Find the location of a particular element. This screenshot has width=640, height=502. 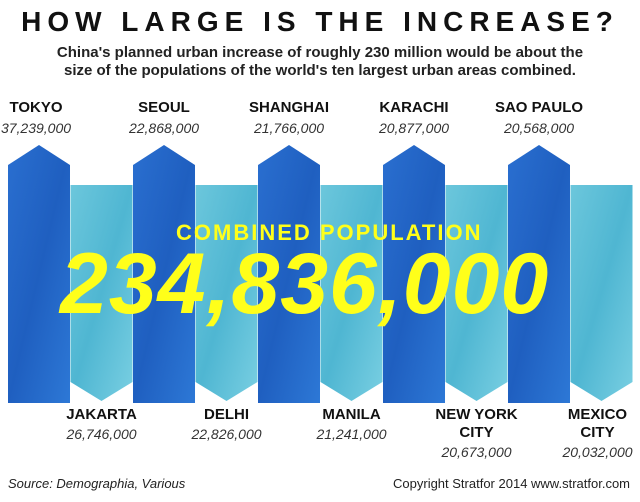

city-population-karachi: 20,877,000 is located at coordinates (413, 128).